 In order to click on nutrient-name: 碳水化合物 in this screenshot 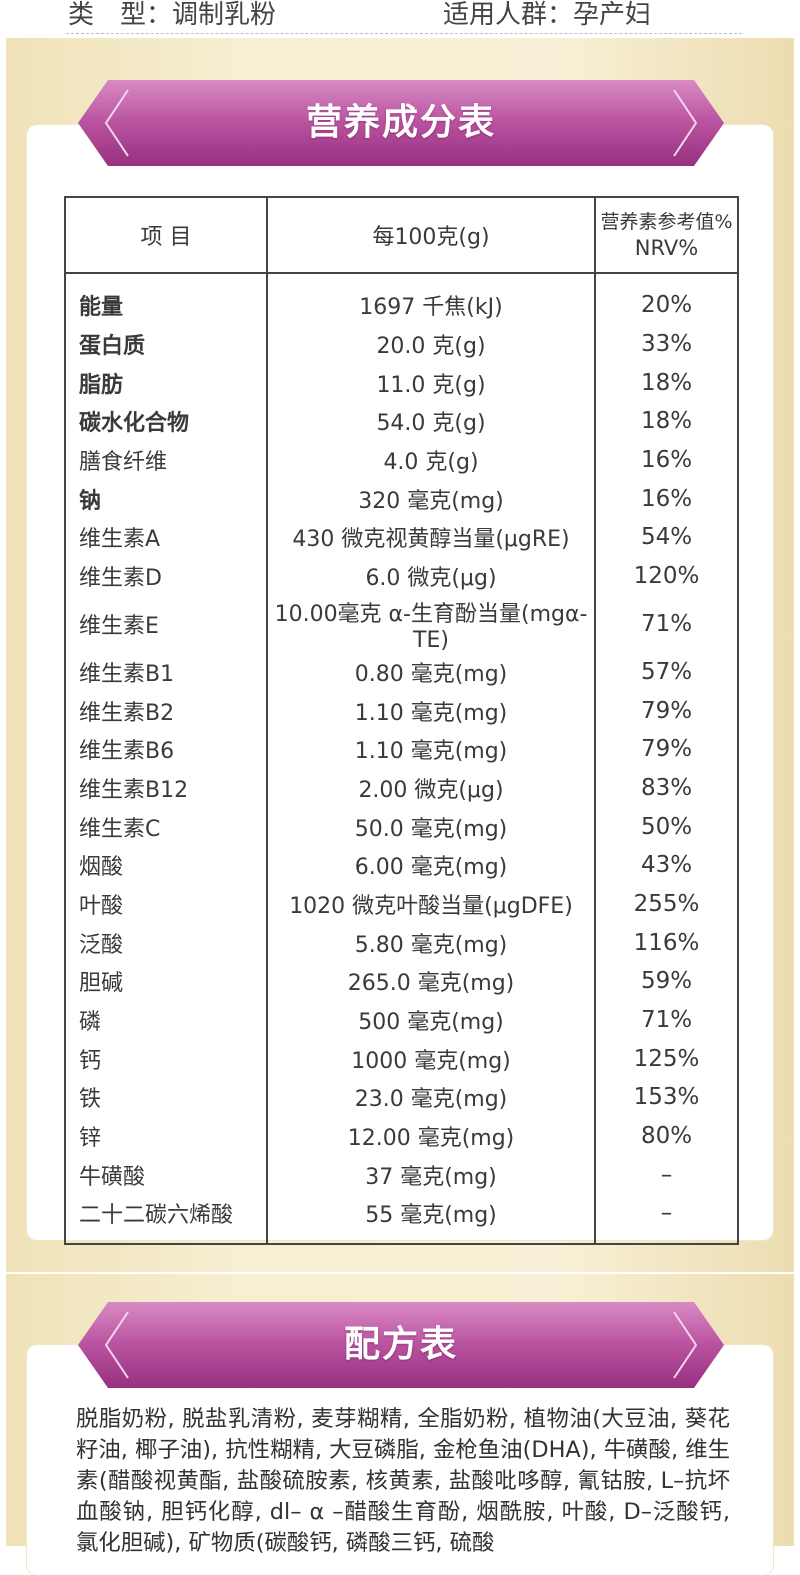, I will do `click(166, 421)`.